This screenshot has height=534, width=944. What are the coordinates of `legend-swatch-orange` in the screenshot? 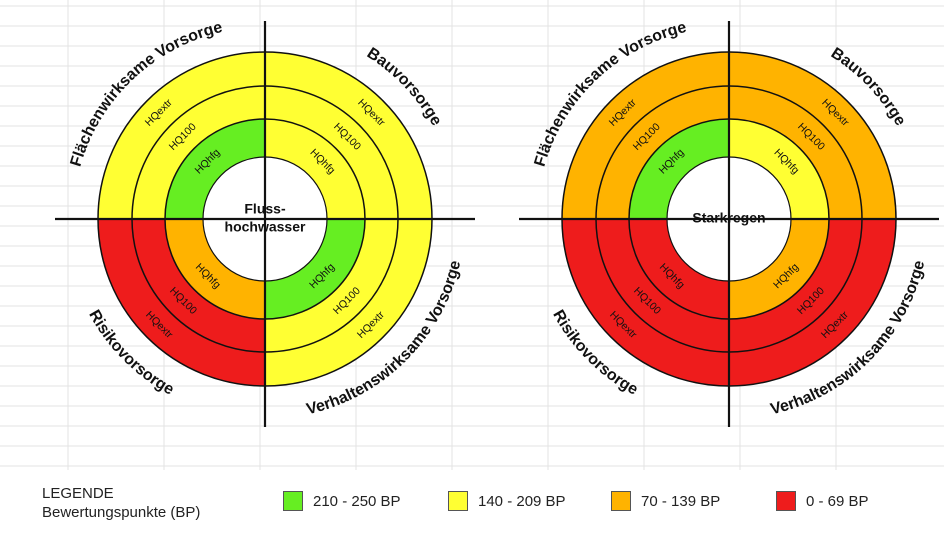 It's located at (621, 501).